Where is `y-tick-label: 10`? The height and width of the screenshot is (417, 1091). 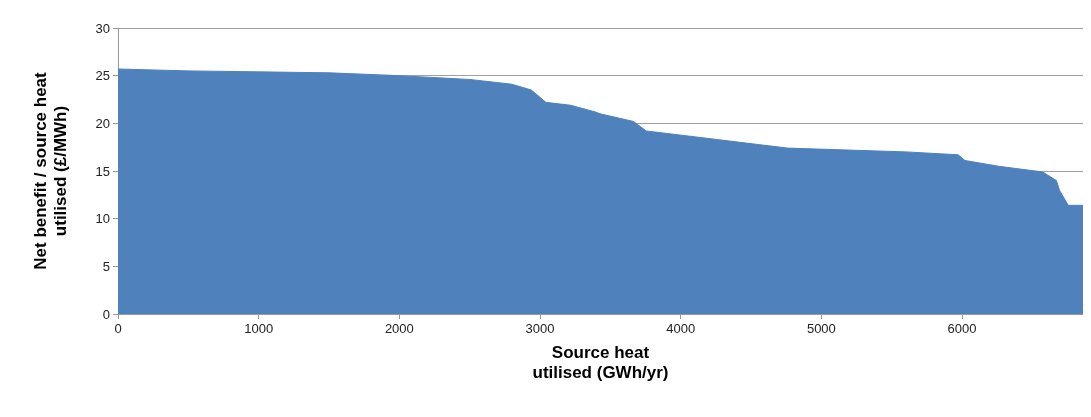
y-tick-label: 10 is located at coordinates (102, 219).